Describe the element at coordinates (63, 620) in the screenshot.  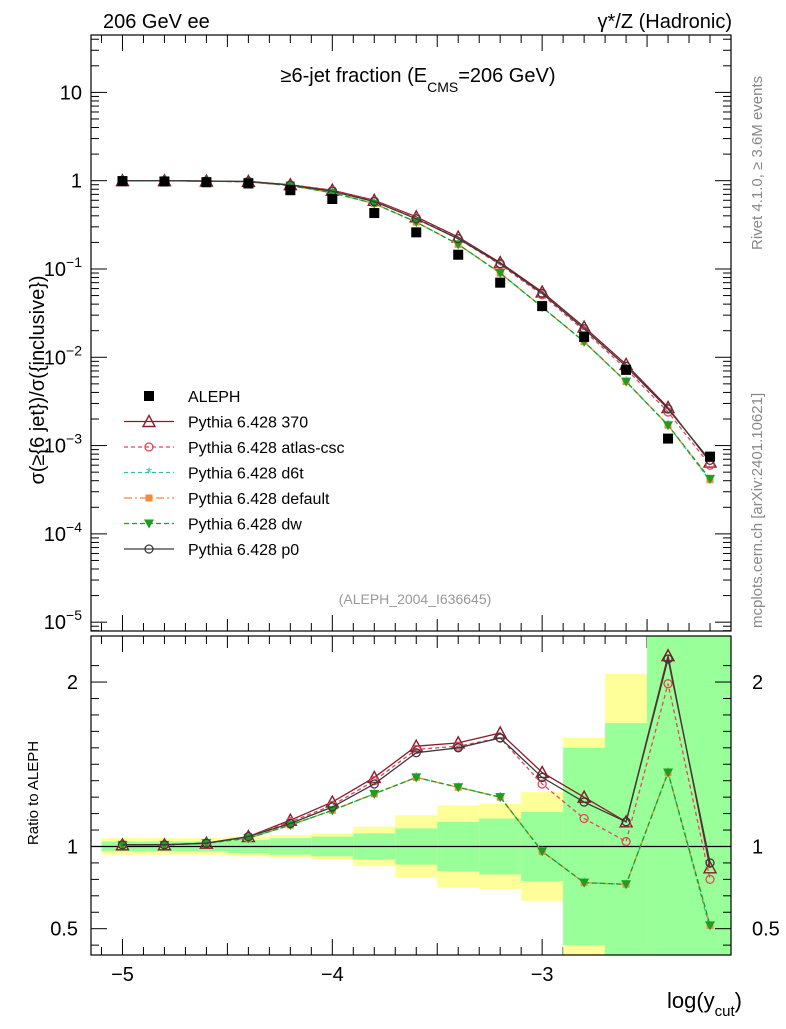
I see `y-tick-label-main: 10⁻⁵` at that location.